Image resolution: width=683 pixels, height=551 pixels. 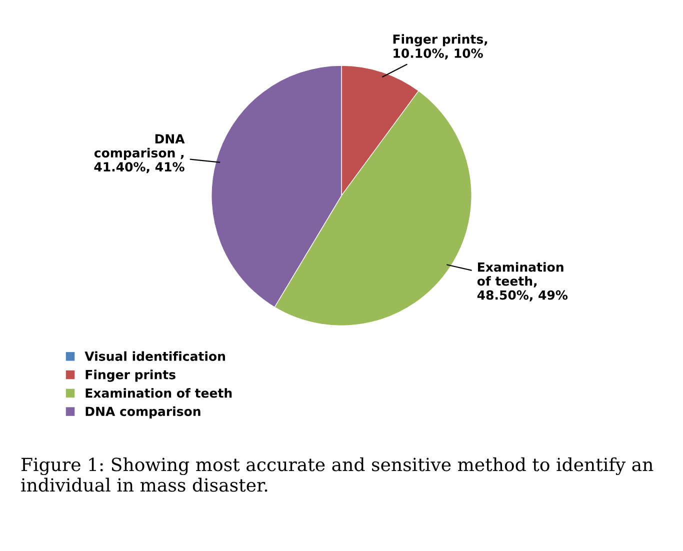 What do you see at coordinates (131, 376) in the screenshot?
I see `legend-label: Finger prints` at bounding box center [131, 376].